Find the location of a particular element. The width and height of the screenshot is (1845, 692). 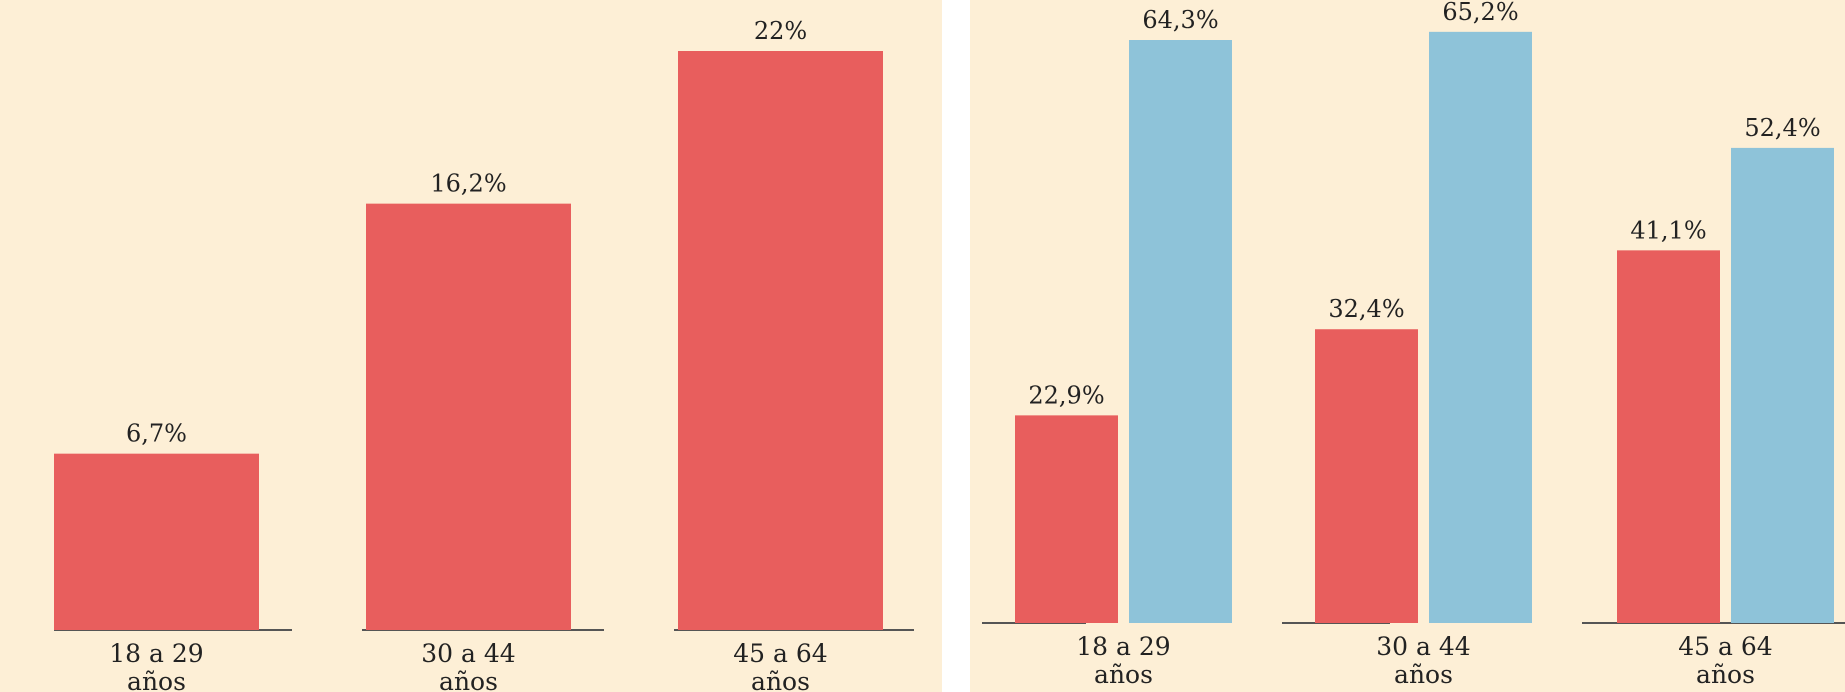

data-label: 32,4% is located at coordinates (1366, 309).